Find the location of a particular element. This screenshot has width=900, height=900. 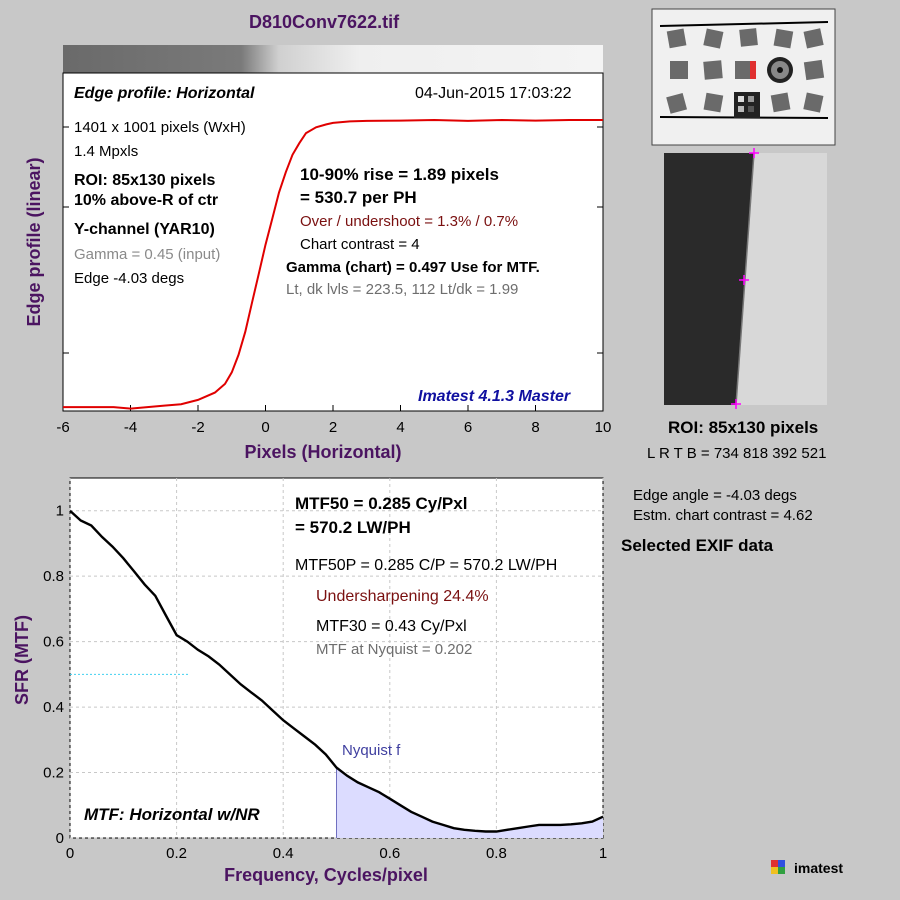

mtf-x-tick-label-0: 0 is located at coordinates (70, 853).